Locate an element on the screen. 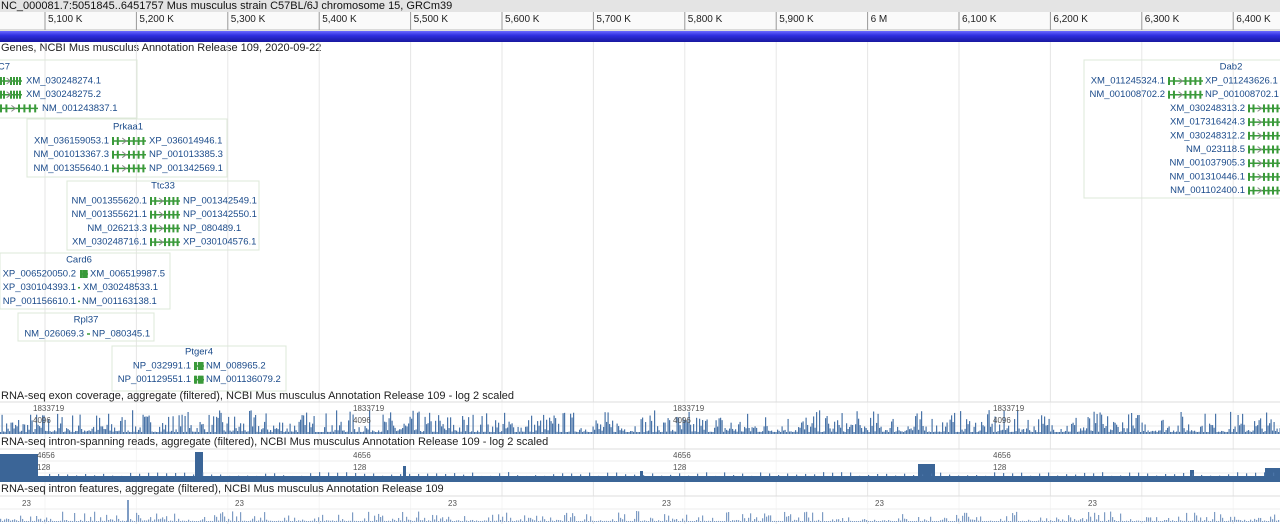 The height and width of the screenshot is (529, 1280). transcript: NM_001102400.1 is located at coordinates (1225, 190).